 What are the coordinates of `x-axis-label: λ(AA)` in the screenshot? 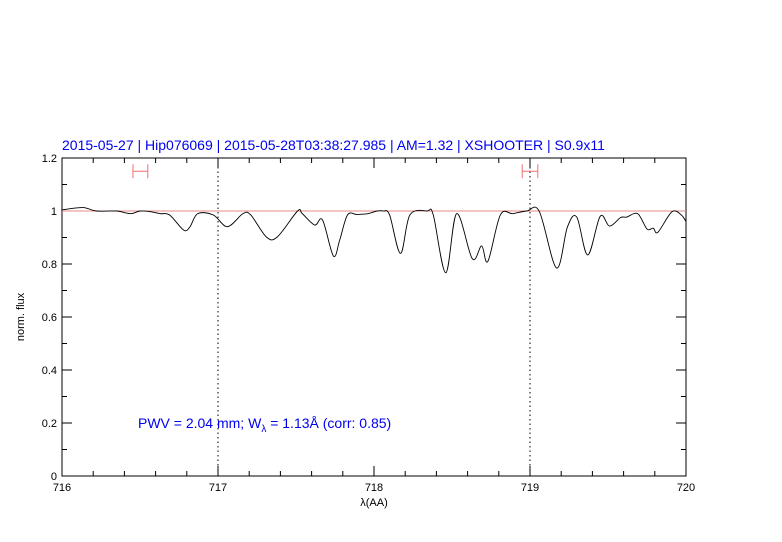 It's located at (374, 503).